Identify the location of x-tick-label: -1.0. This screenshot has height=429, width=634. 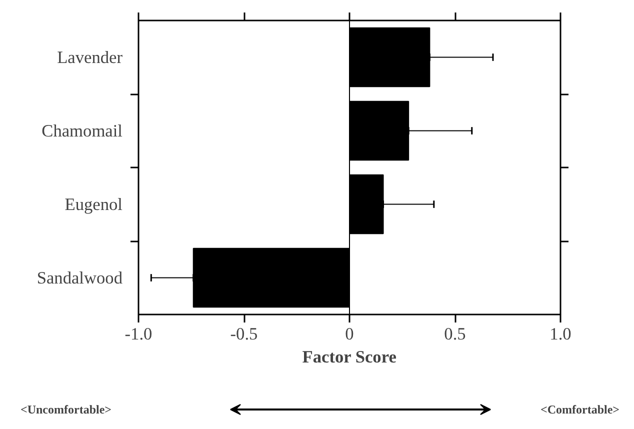
(138, 334).